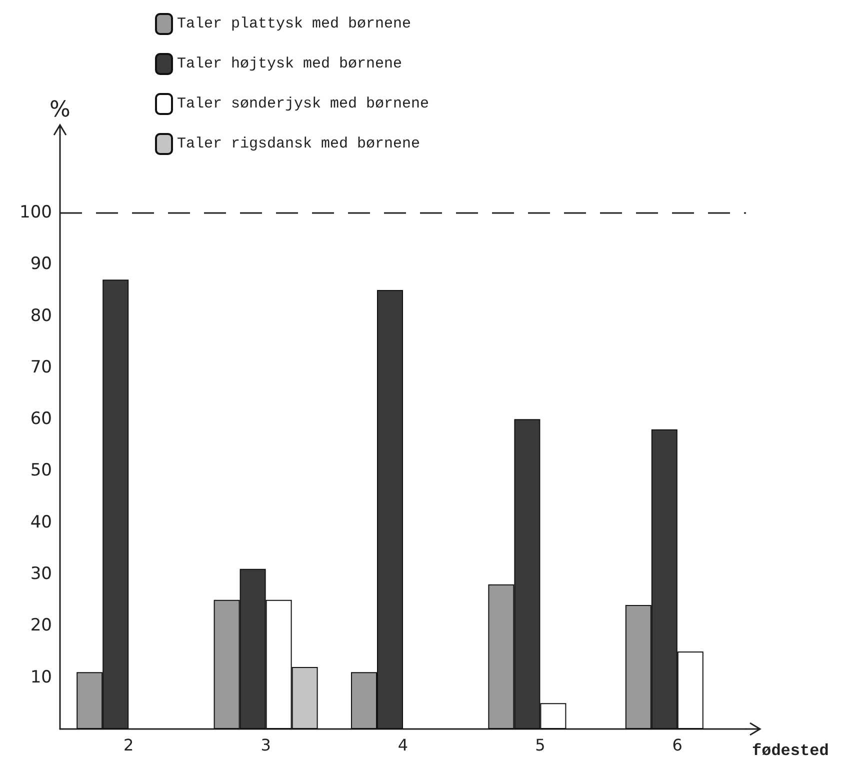 This screenshot has width=856, height=759. What do you see at coordinates (677, 745) in the screenshot?
I see `x-tick-label: 6` at bounding box center [677, 745].